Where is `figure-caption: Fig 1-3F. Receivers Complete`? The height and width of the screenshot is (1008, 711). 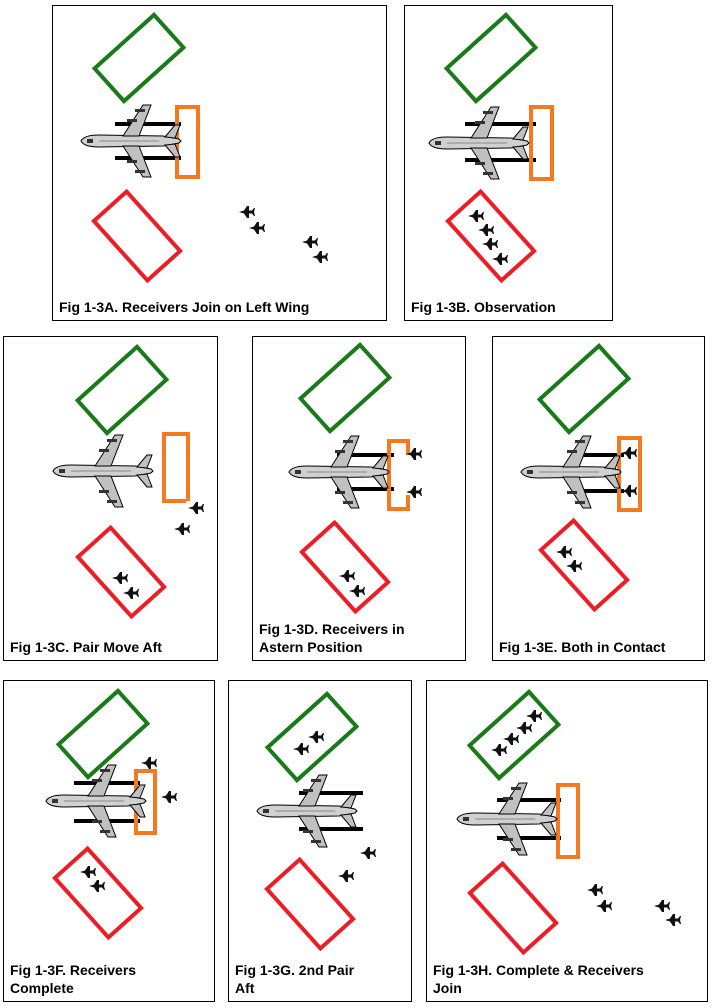
figure-caption: Fig 1-3F. Receivers Complete is located at coordinates (110, 979).